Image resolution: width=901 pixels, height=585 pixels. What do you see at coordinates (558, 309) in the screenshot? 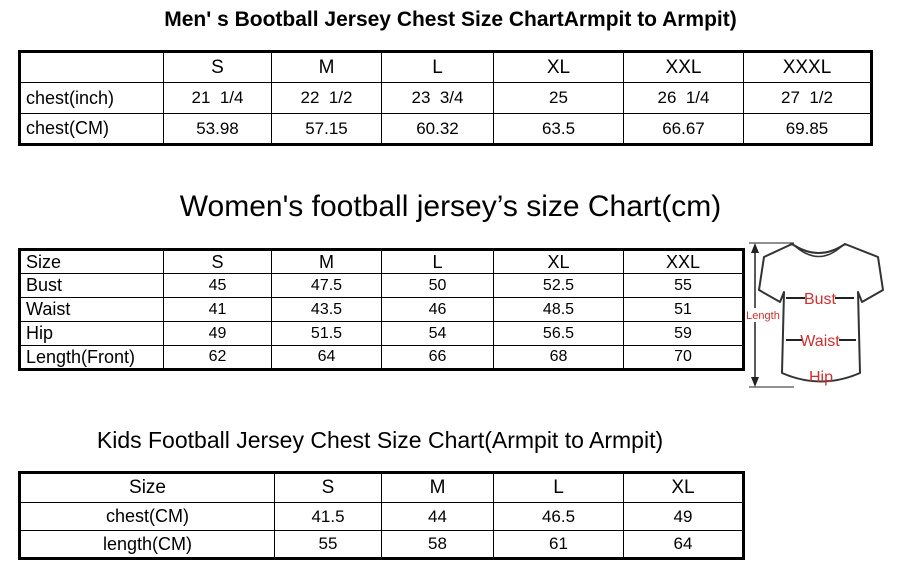
I see `cell-value: 48.5` at bounding box center [558, 309].